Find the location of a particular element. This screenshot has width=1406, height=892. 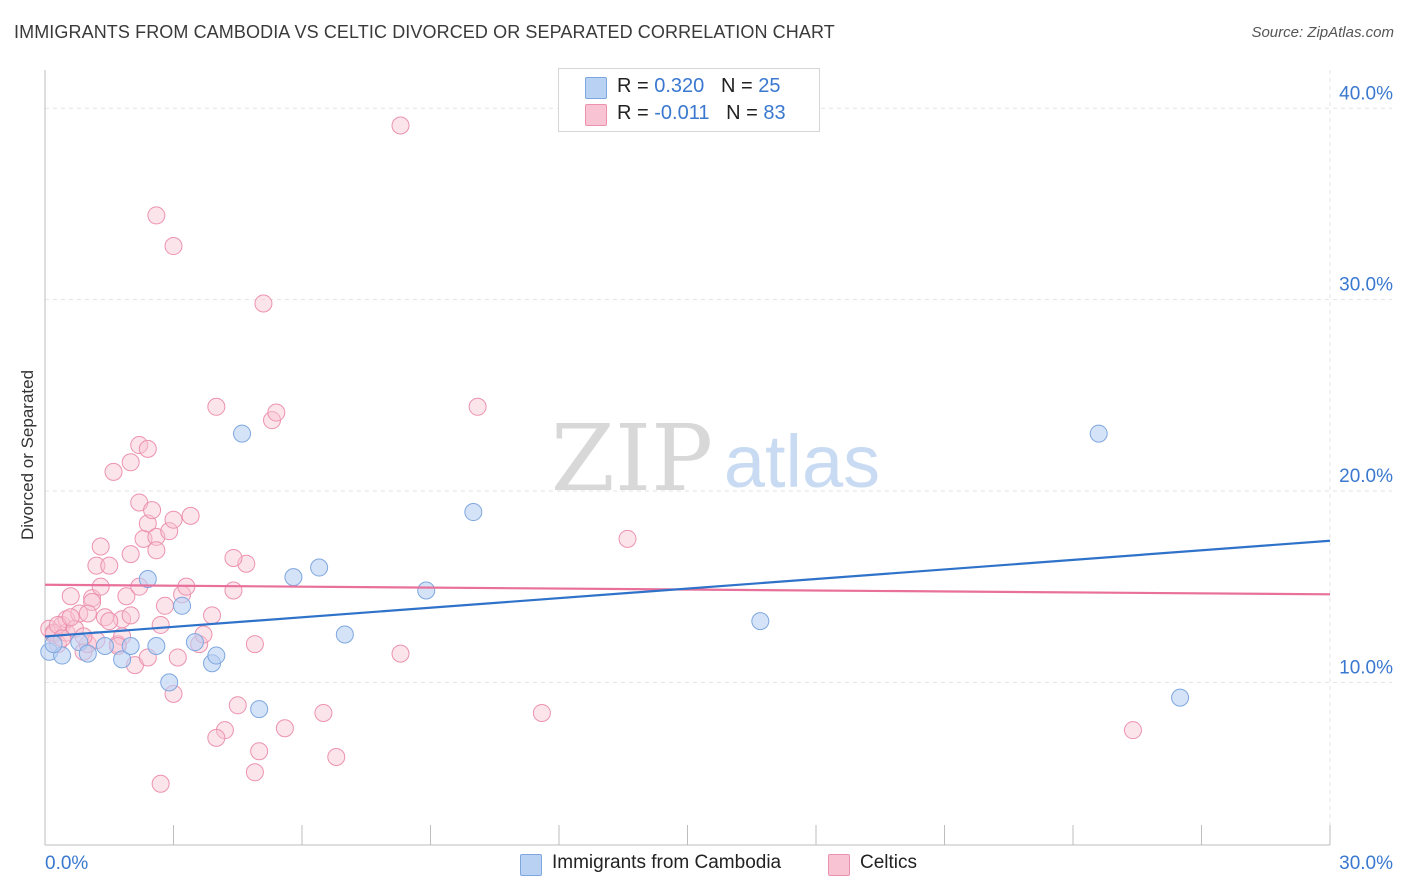

y-tick-label: 40.0% is located at coordinates (1366, 93).